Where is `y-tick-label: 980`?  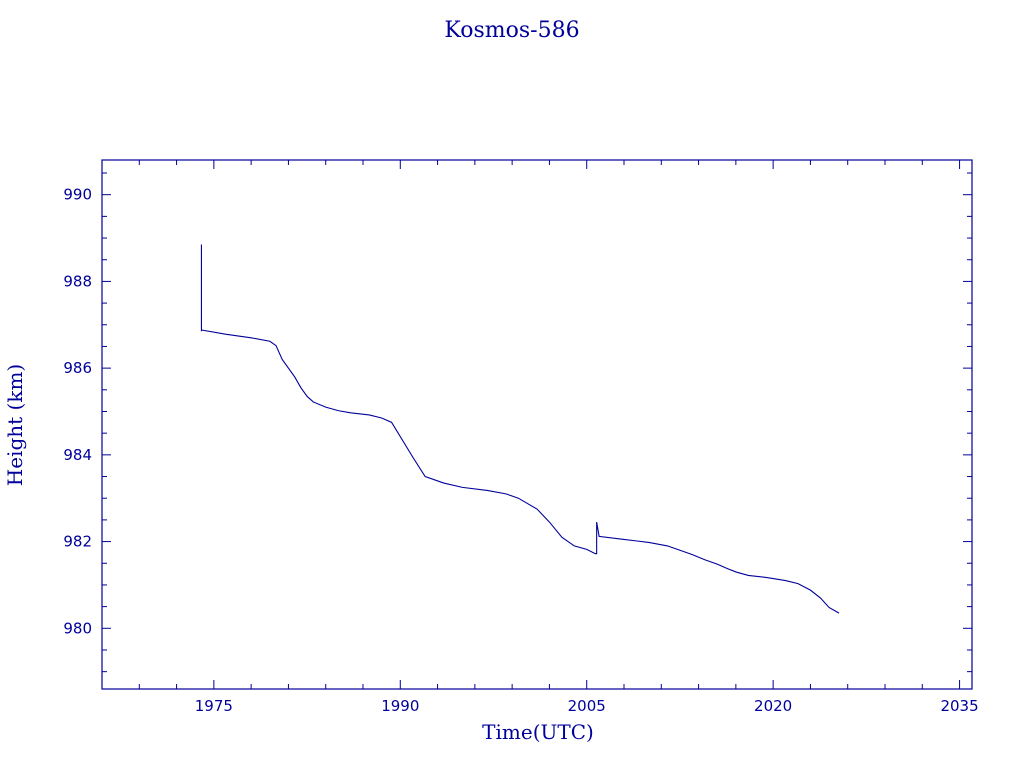
y-tick-label: 980 is located at coordinates (77, 628).